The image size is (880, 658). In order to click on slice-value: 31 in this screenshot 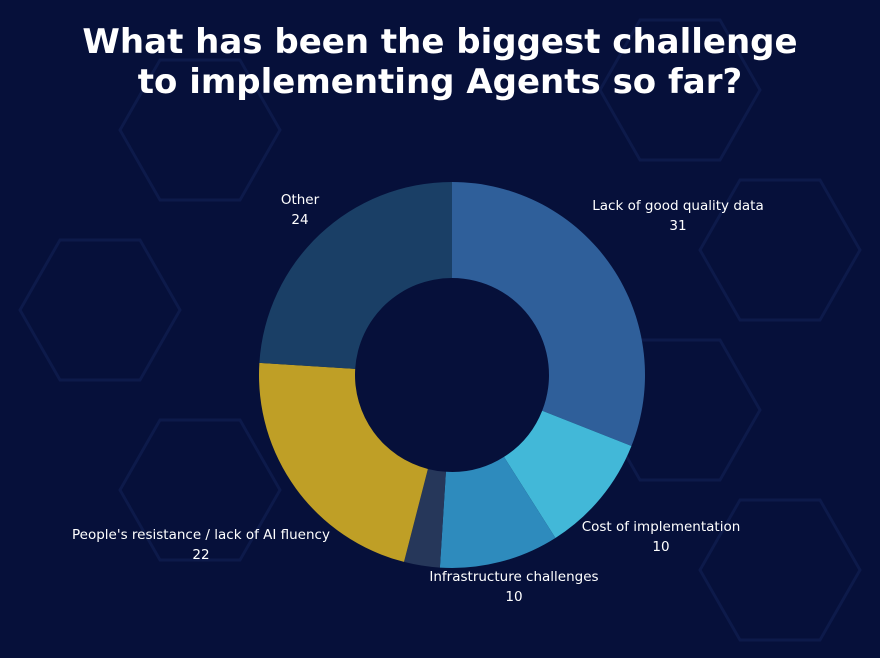, I will do `click(677, 226)`.